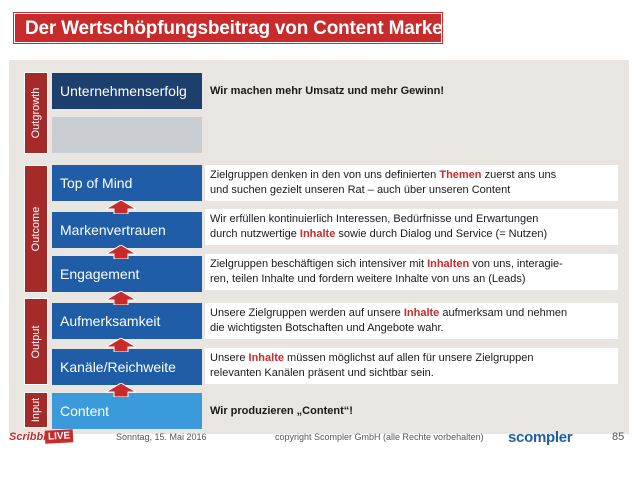  Describe the element at coordinates (281, 410) in the screenshot. I see `description-text: Wir produzieren „Content“!` at that location.